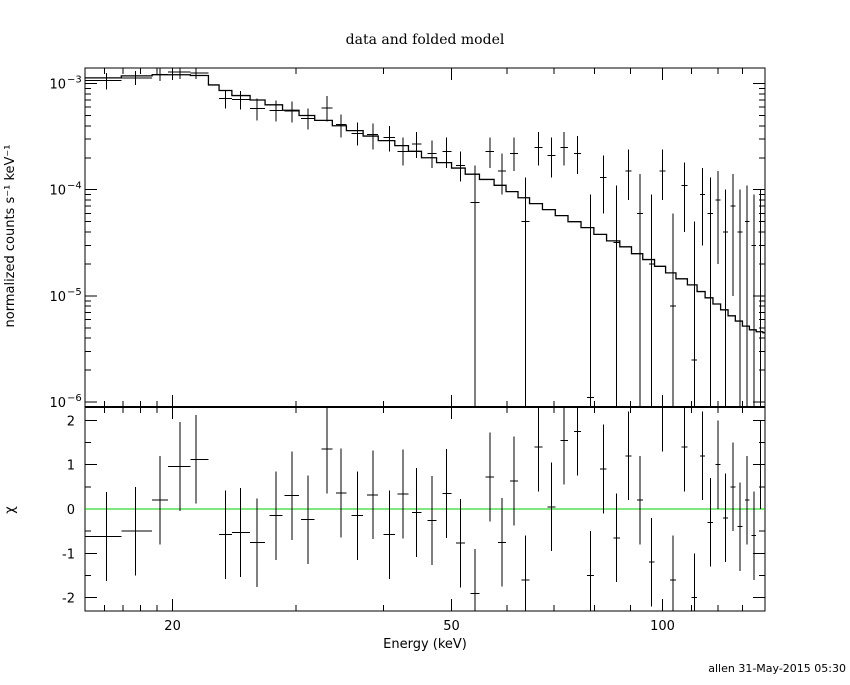 Image resolution: width=850 pixels, height=685 pixels. I want to click on y-tick-exponent: −6, so click(74, 398).